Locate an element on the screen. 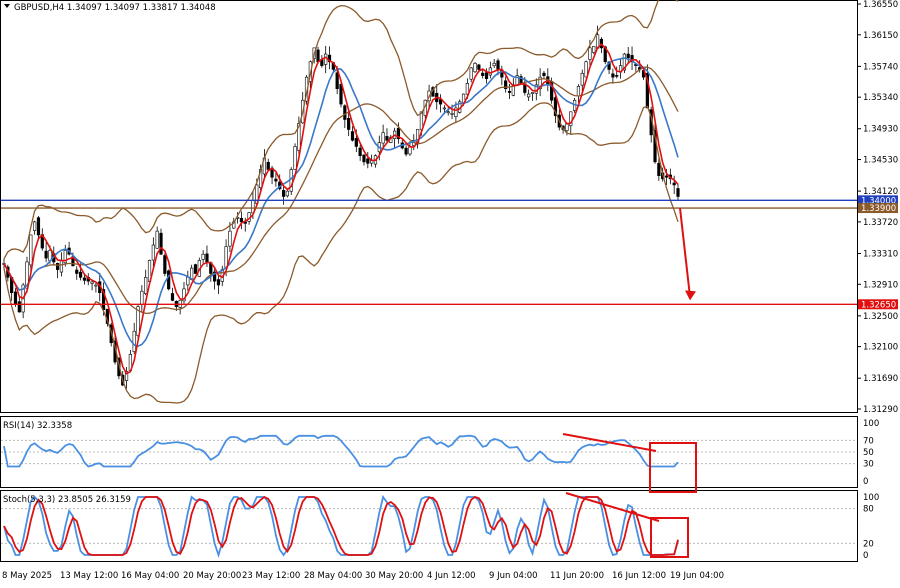 Image resolution: width=900 pixels, height=588 pixels. y-tick-label: 1.36150 is located at coordinates (880, 36).